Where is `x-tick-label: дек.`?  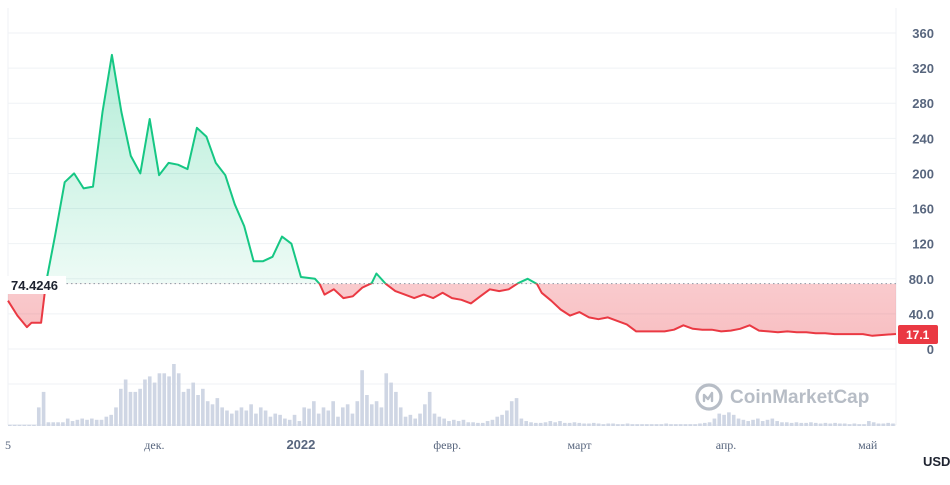
x-tick-label: дек. is located at coordinates (154, 445).